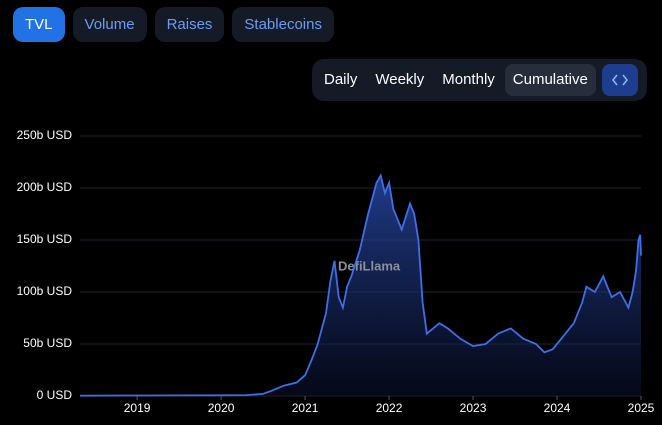 The height and width of the screenshot is (425, 662). I want to click on y-tick-label: 250b USD, so click(45, 135).